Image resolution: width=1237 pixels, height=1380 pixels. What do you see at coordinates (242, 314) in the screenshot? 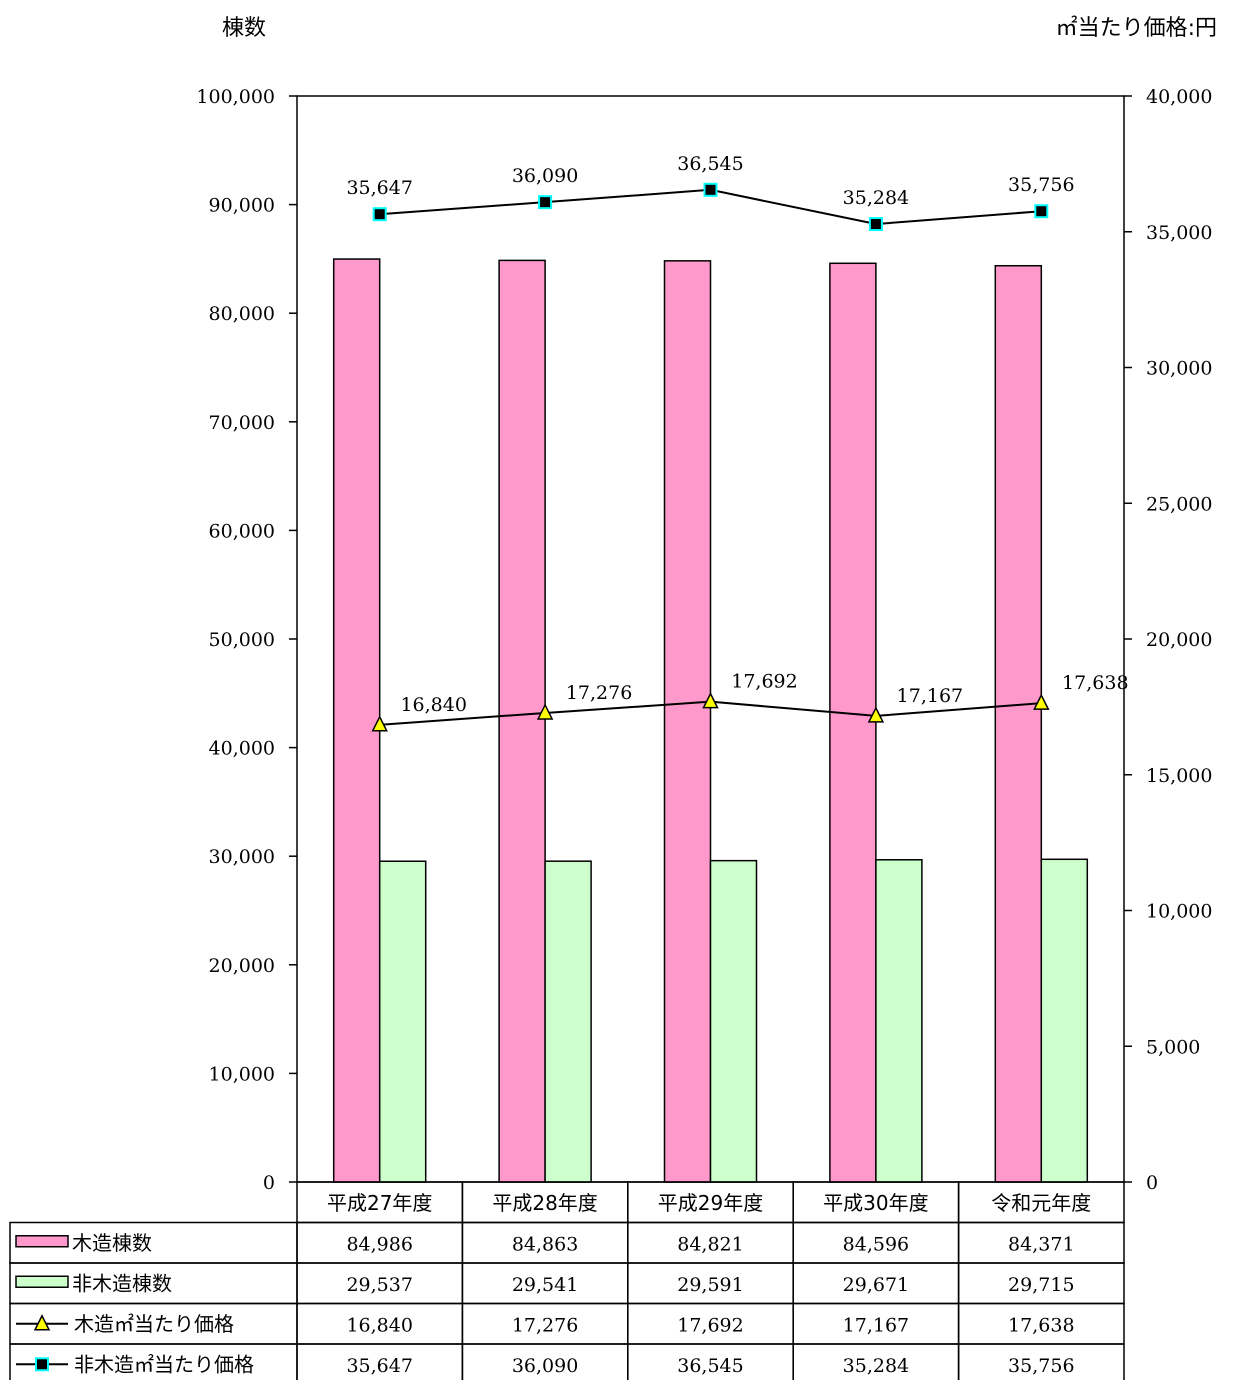
I see `left-axis-tick-label: 80,000` at bounding box center [242, 314].